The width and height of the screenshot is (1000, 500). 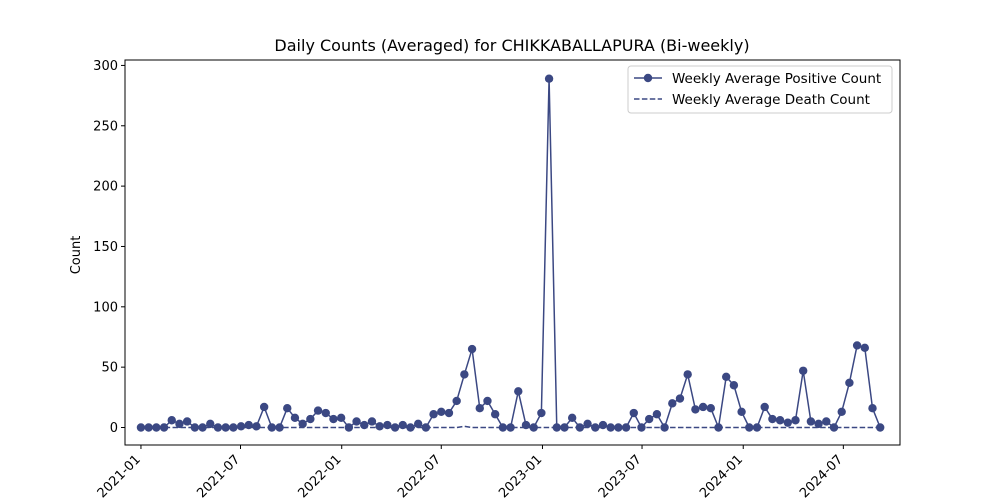 I want to click on y-axis-title: Count, so click(x=76, y=255).